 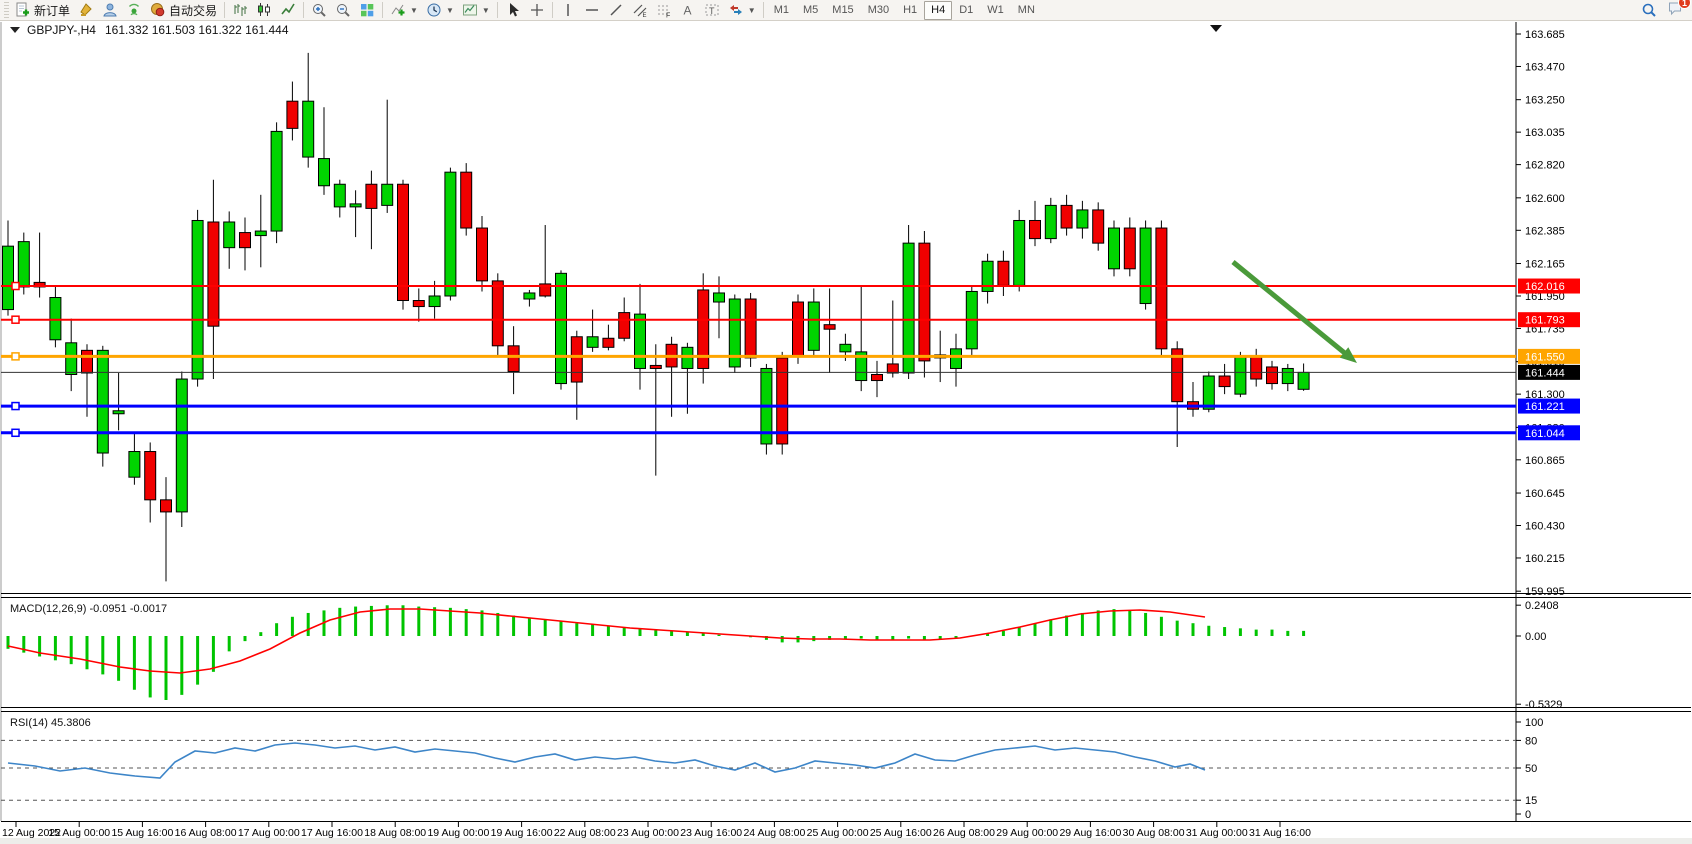 I want to click on date-tick: 23 Aug 16:00, so click(x=711, y=833).